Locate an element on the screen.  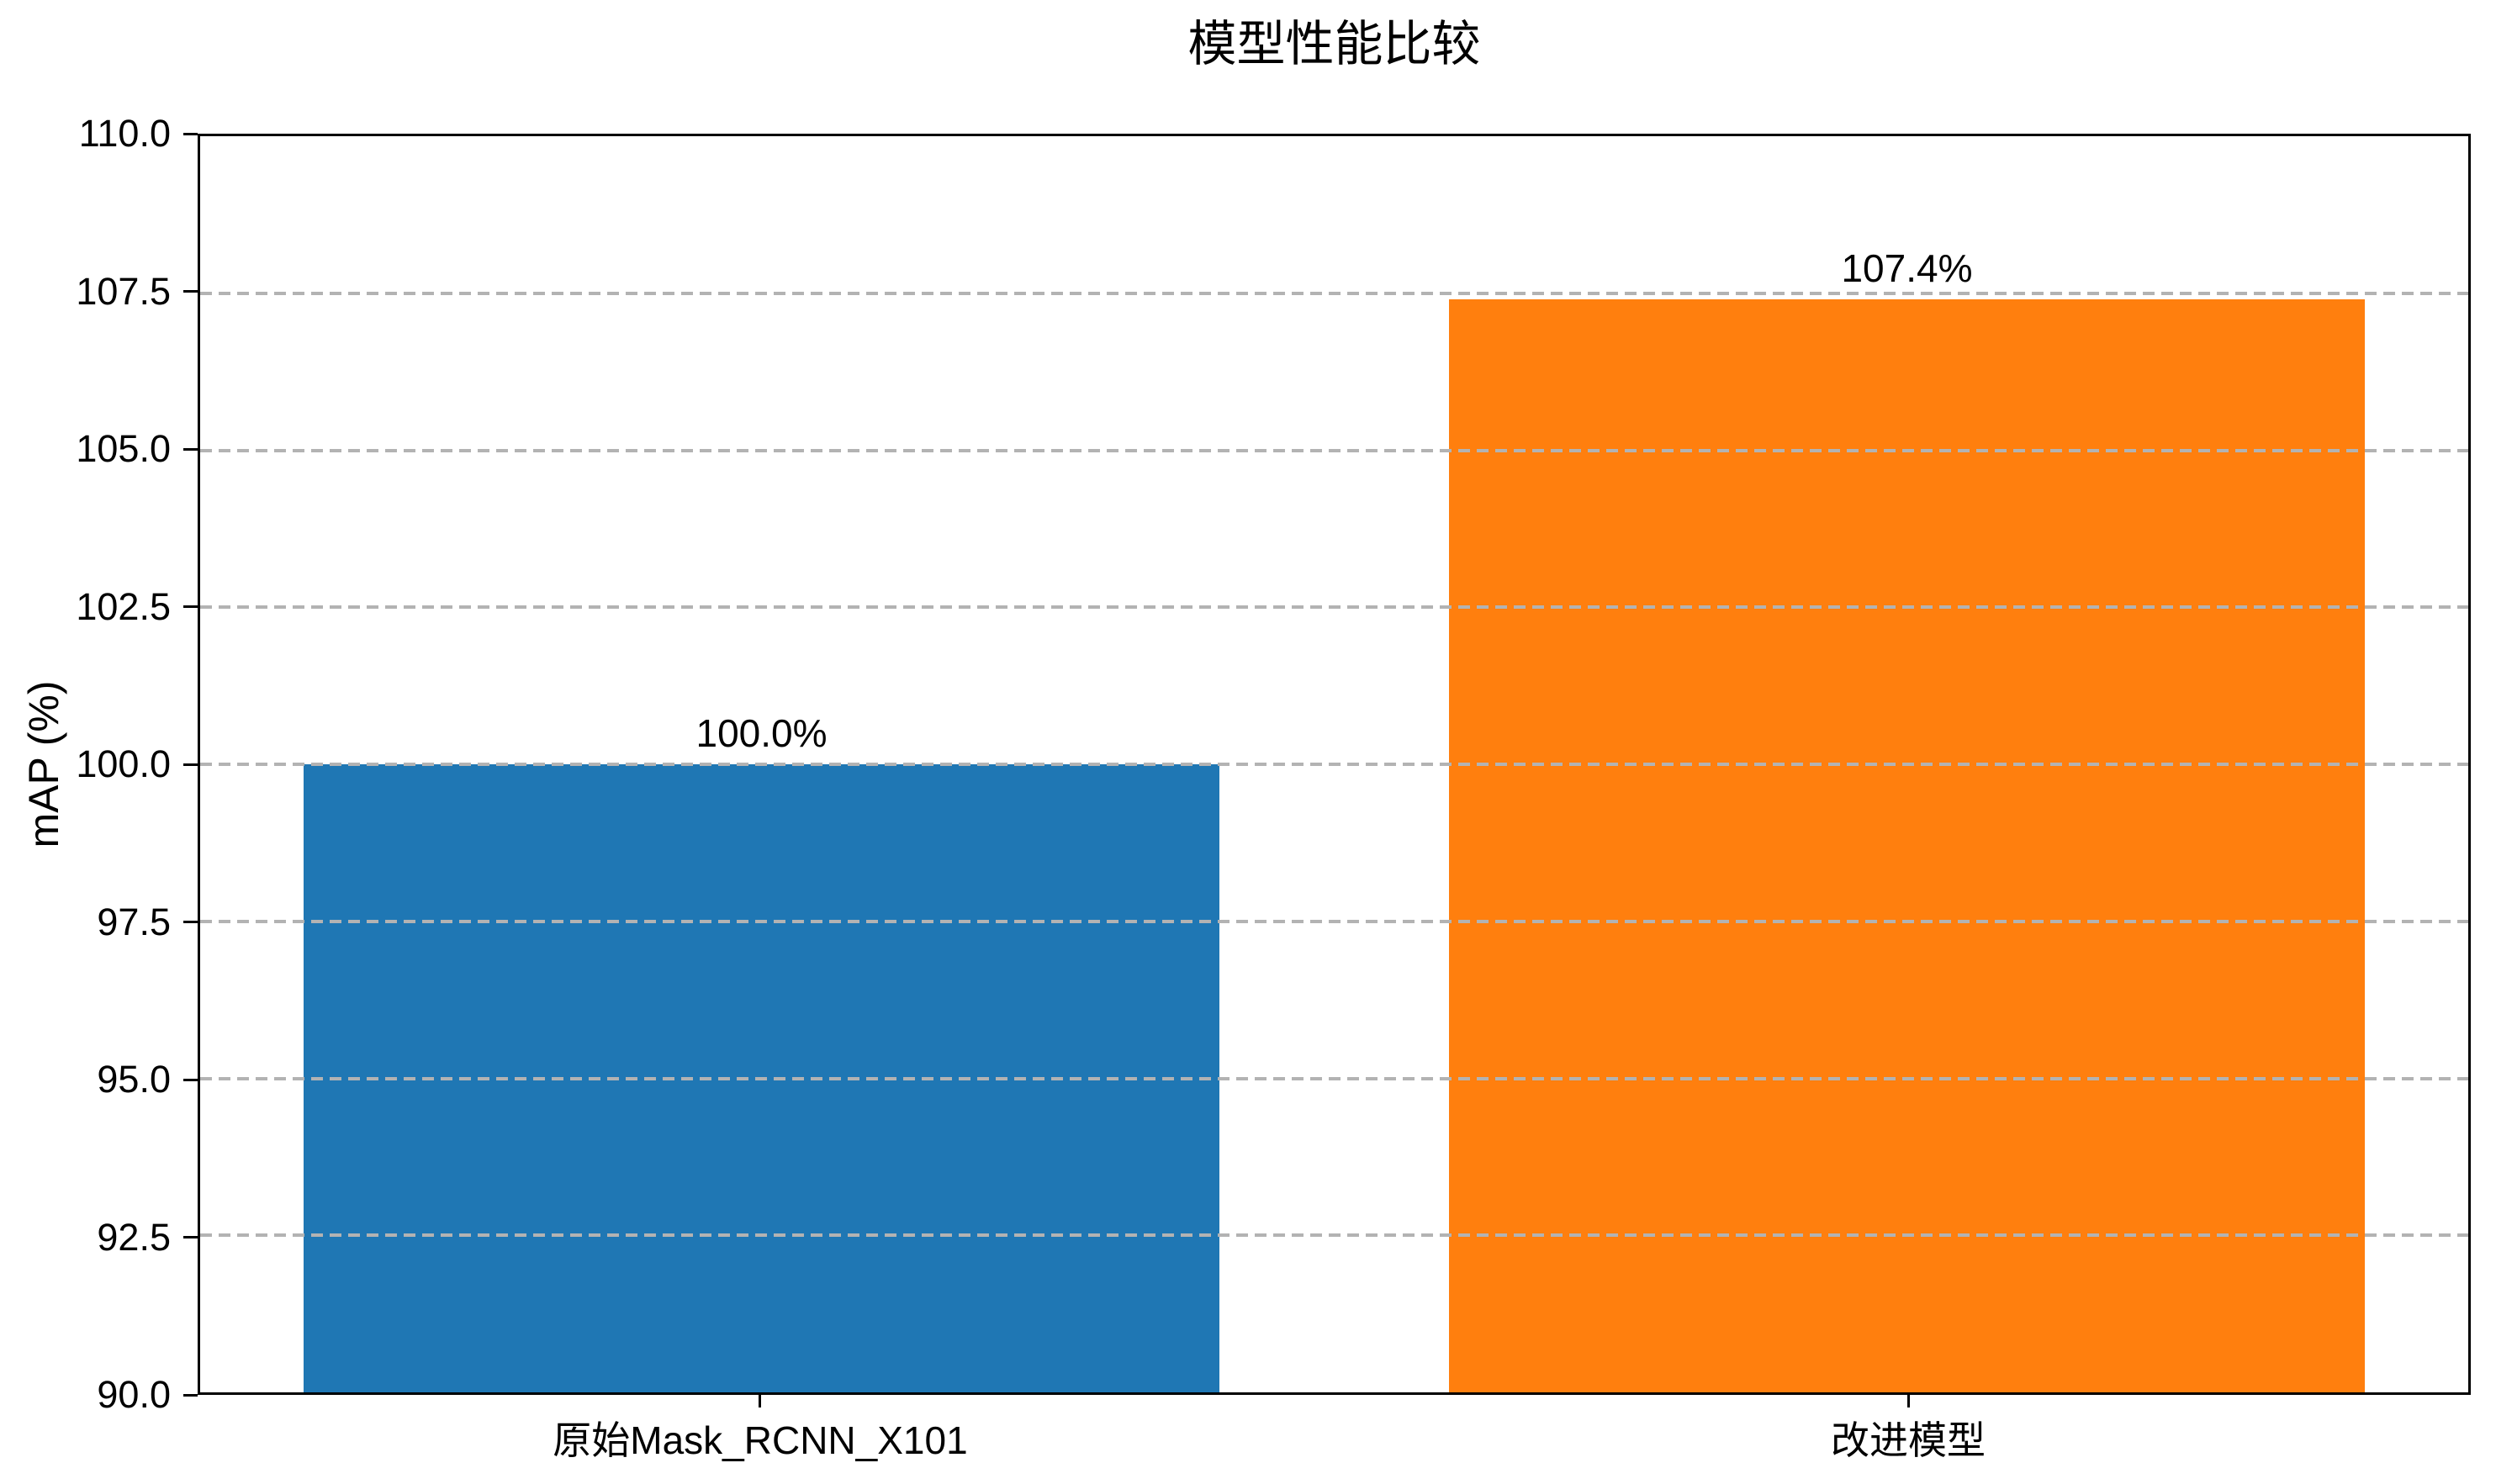
bar-value-label: 107.4% is located at coordinates (1907, 268).